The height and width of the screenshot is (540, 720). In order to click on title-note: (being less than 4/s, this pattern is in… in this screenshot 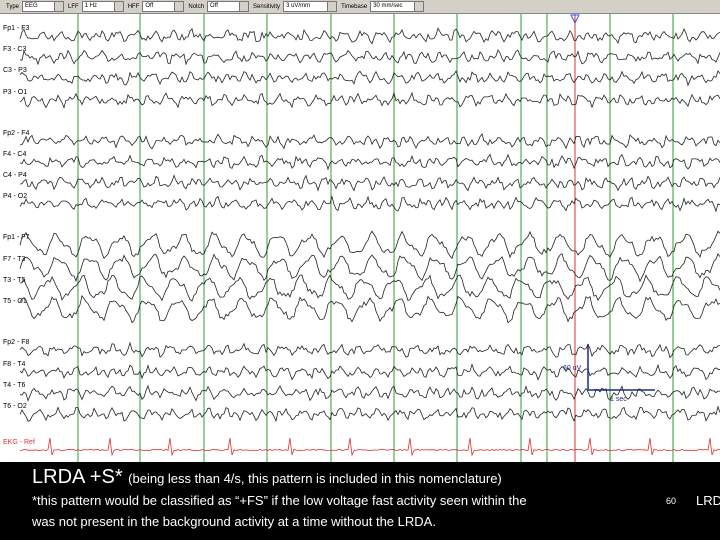, I will do `click(315, 478)`.